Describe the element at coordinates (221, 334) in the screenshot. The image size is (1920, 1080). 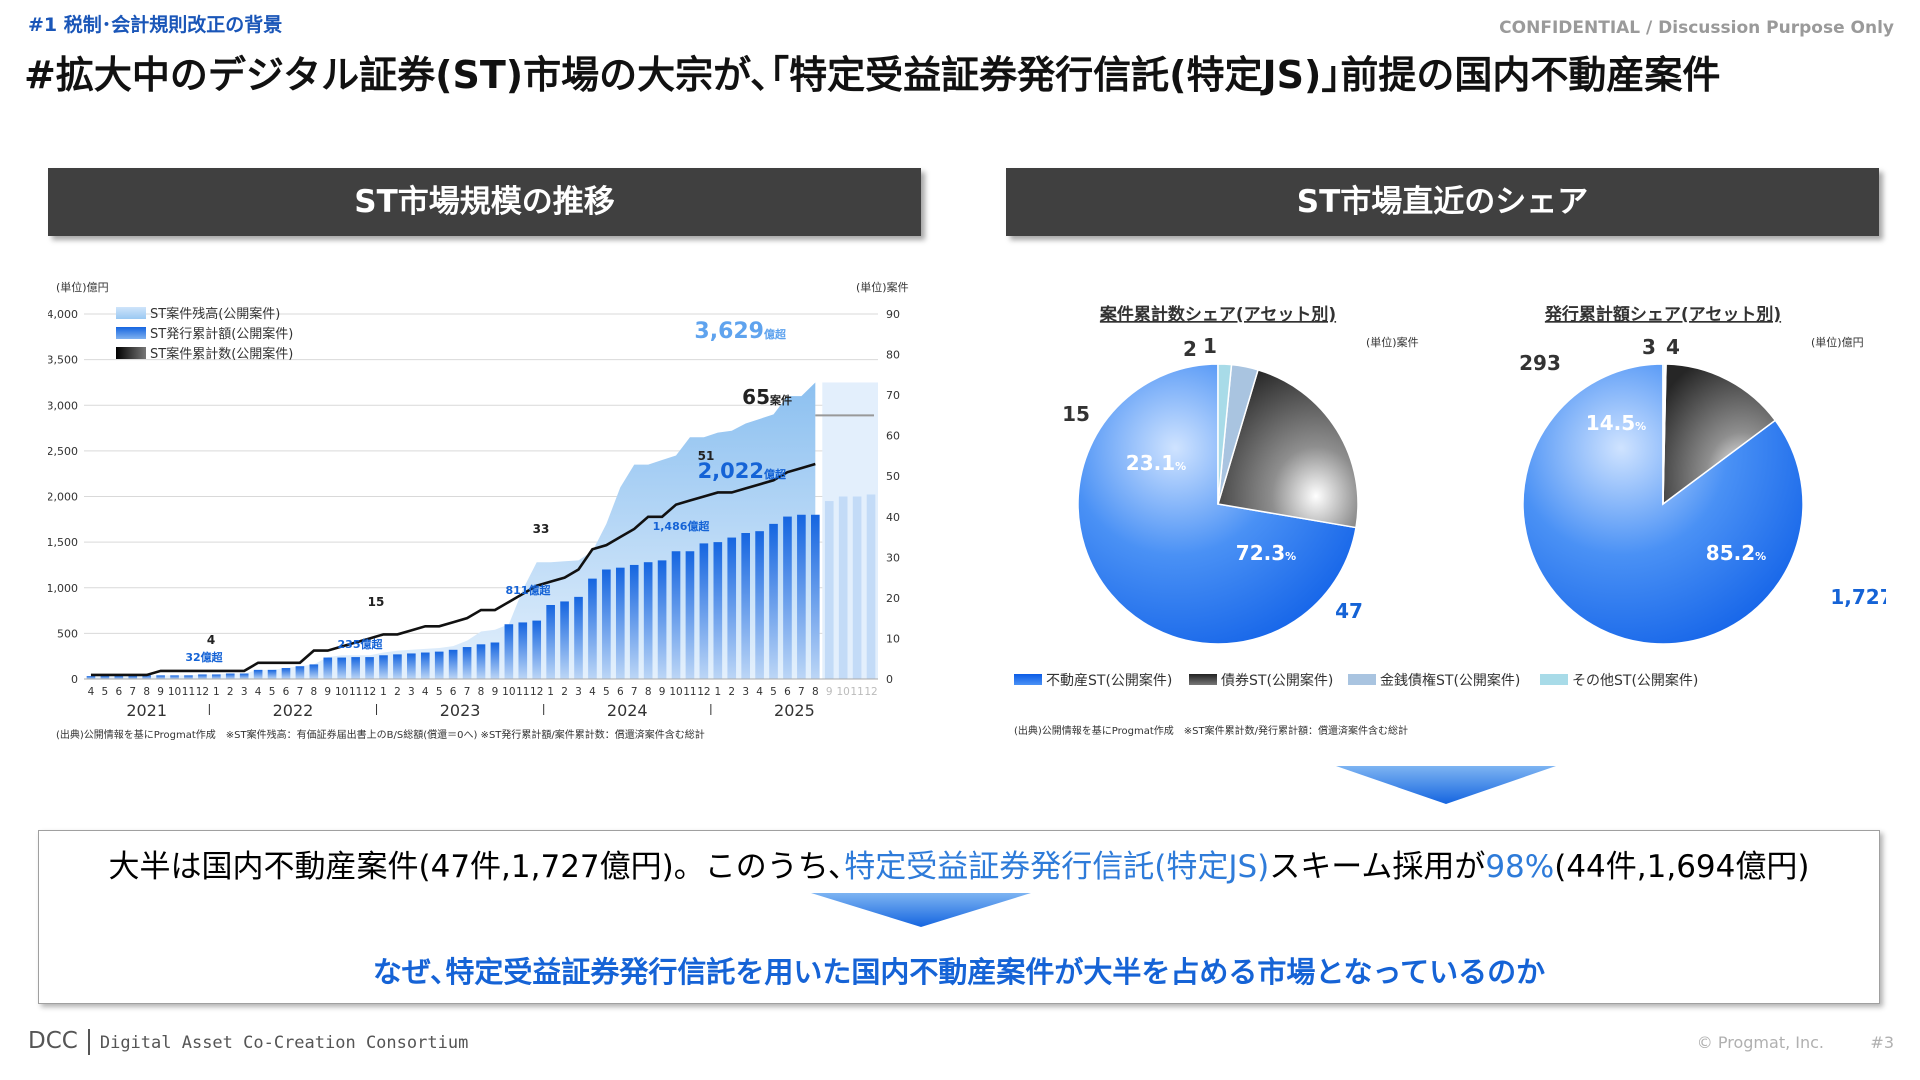
I see `legend-label-issuance: ST発行累計額(公開案件)` at that location.